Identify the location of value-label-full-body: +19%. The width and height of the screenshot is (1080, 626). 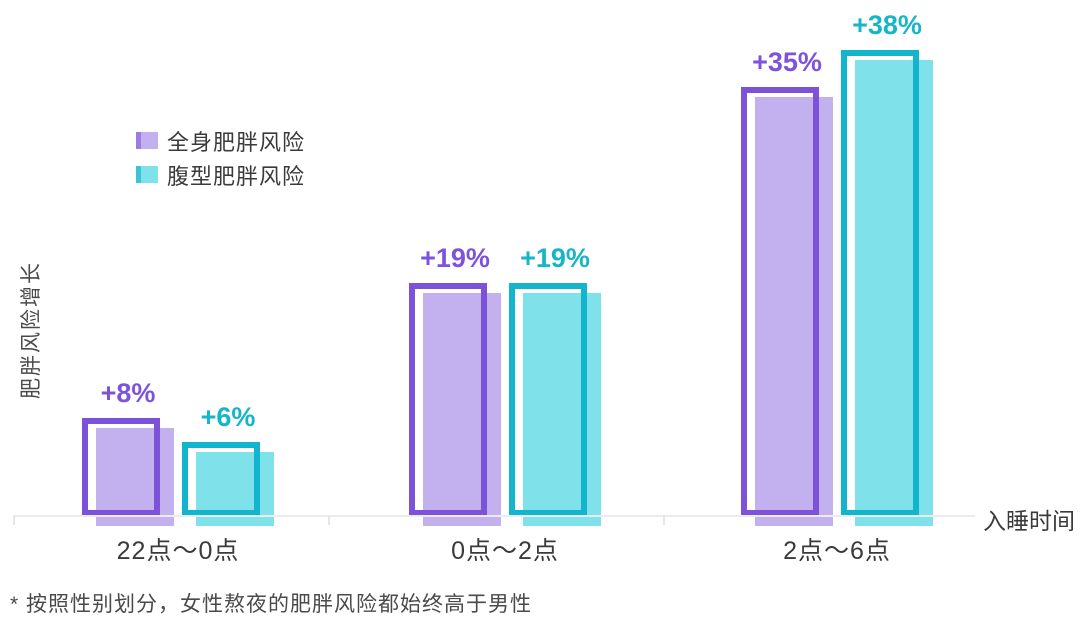
(455, 258).